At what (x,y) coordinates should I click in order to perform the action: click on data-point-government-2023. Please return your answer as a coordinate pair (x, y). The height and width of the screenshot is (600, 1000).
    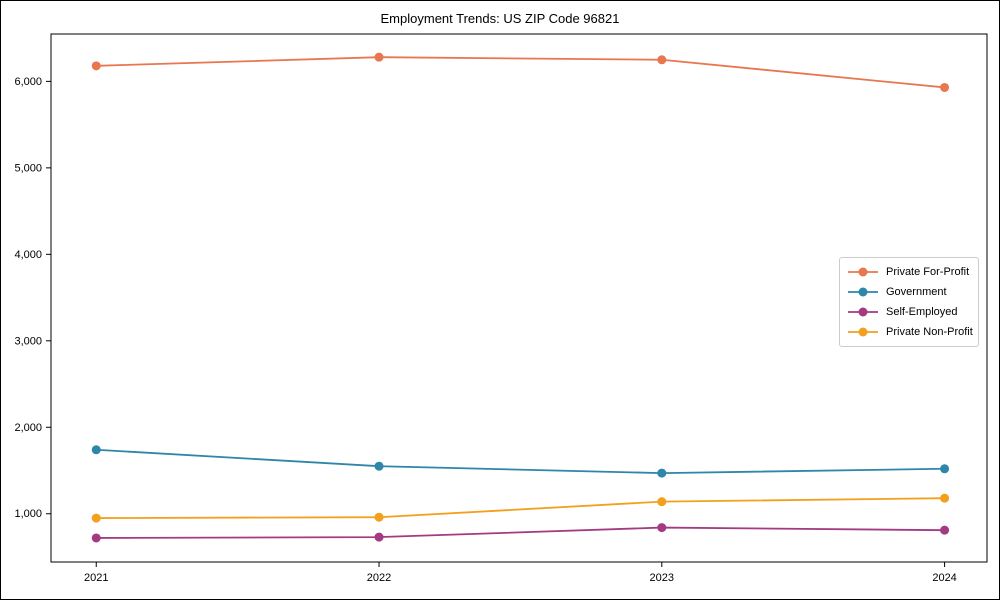
    Looking at the image, I should click on (662, 473).